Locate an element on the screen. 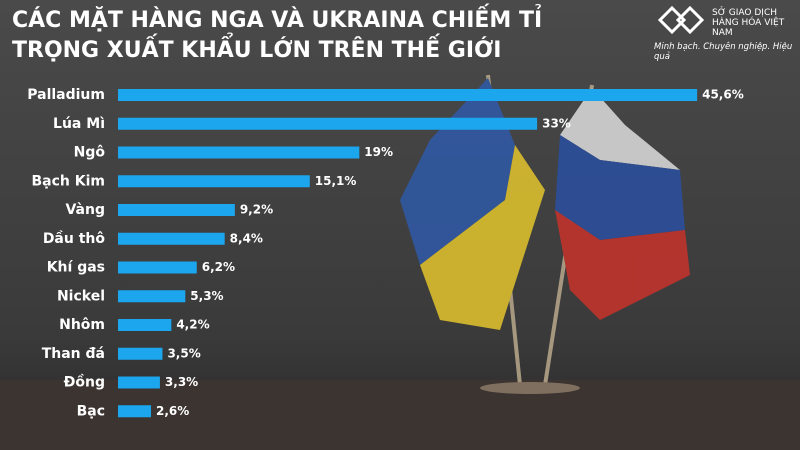  logo-mark is located at coordinates (681, 20).